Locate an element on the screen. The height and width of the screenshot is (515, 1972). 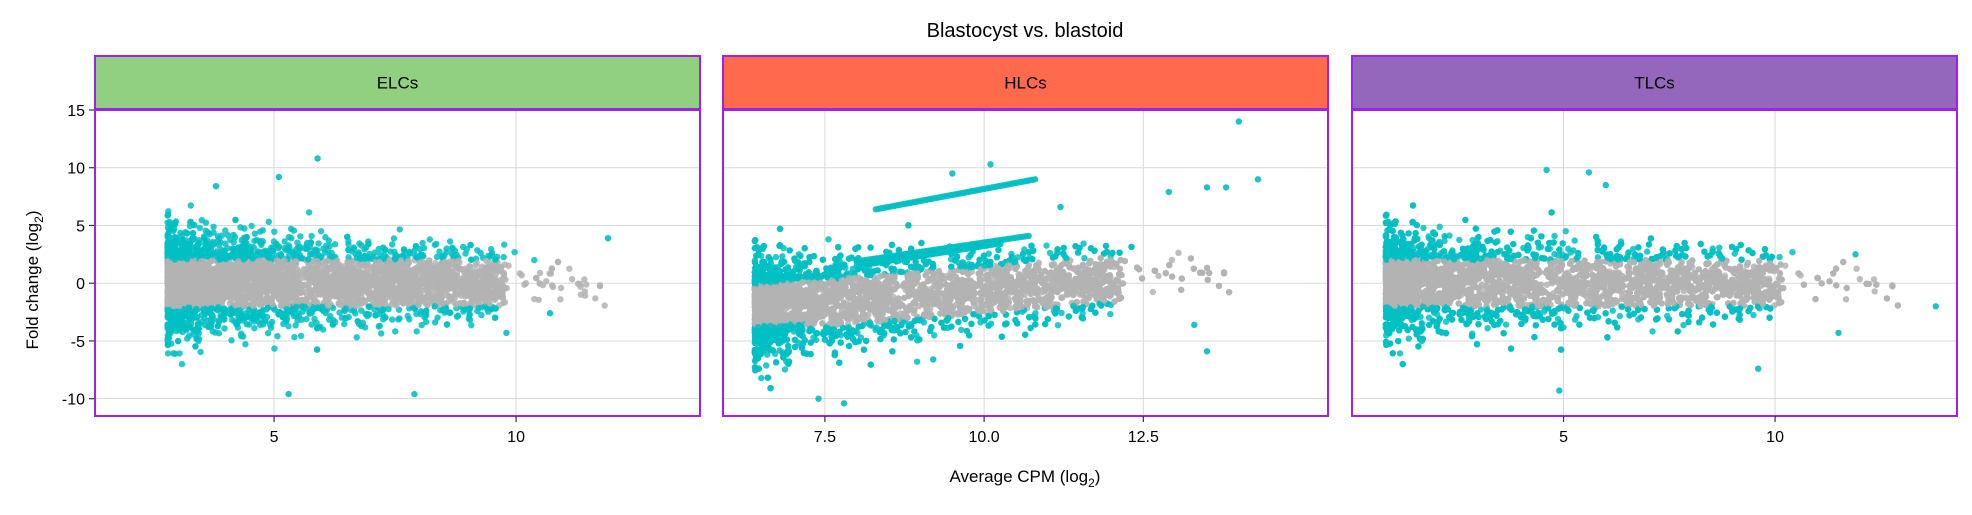
x-tick-label: 5 is located at coordinates (274, 437).